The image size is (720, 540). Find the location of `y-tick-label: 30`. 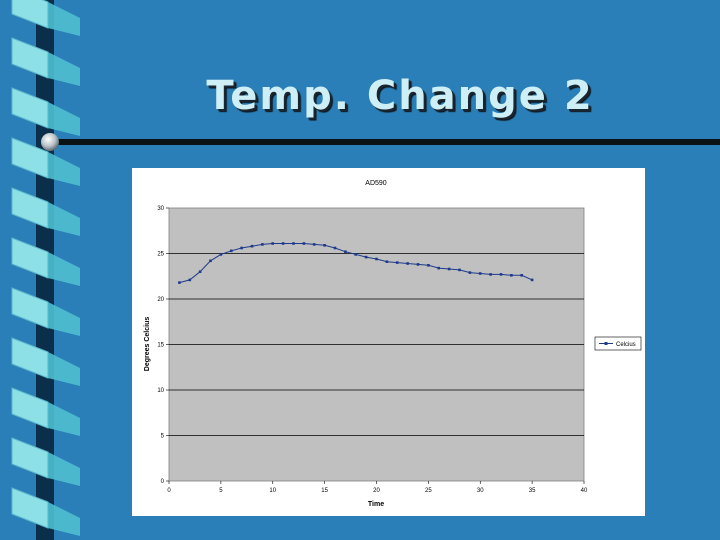

y-tick-label: 30 is located at coordinates (160, 209).